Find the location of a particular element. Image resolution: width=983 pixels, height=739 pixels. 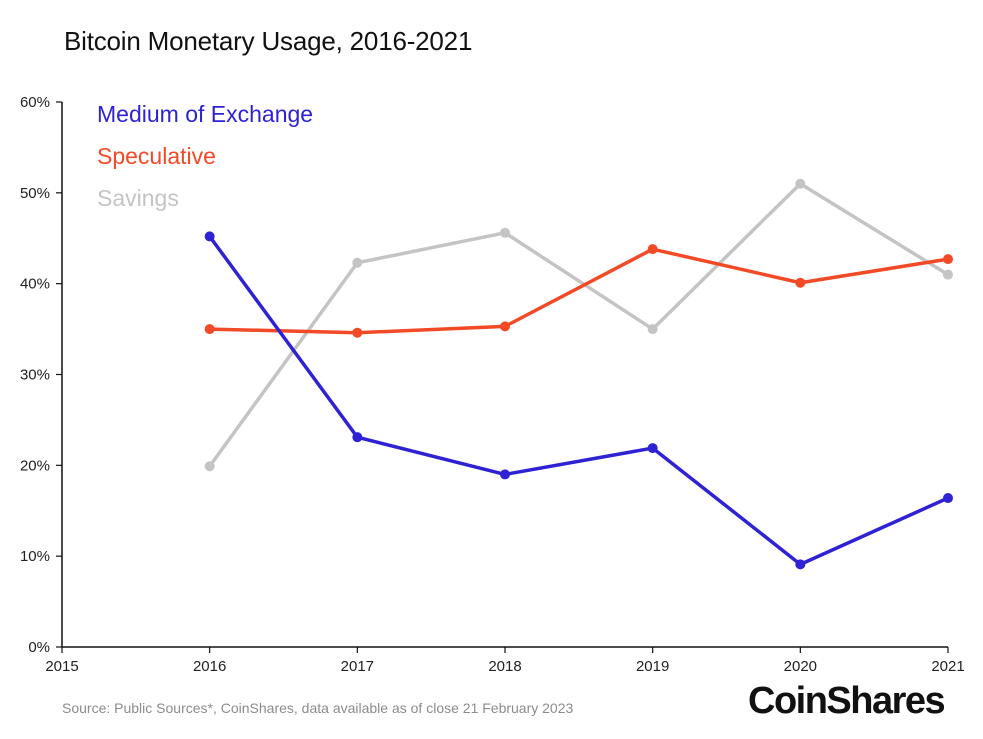

series-speculative is located at coordinates (578, 291).